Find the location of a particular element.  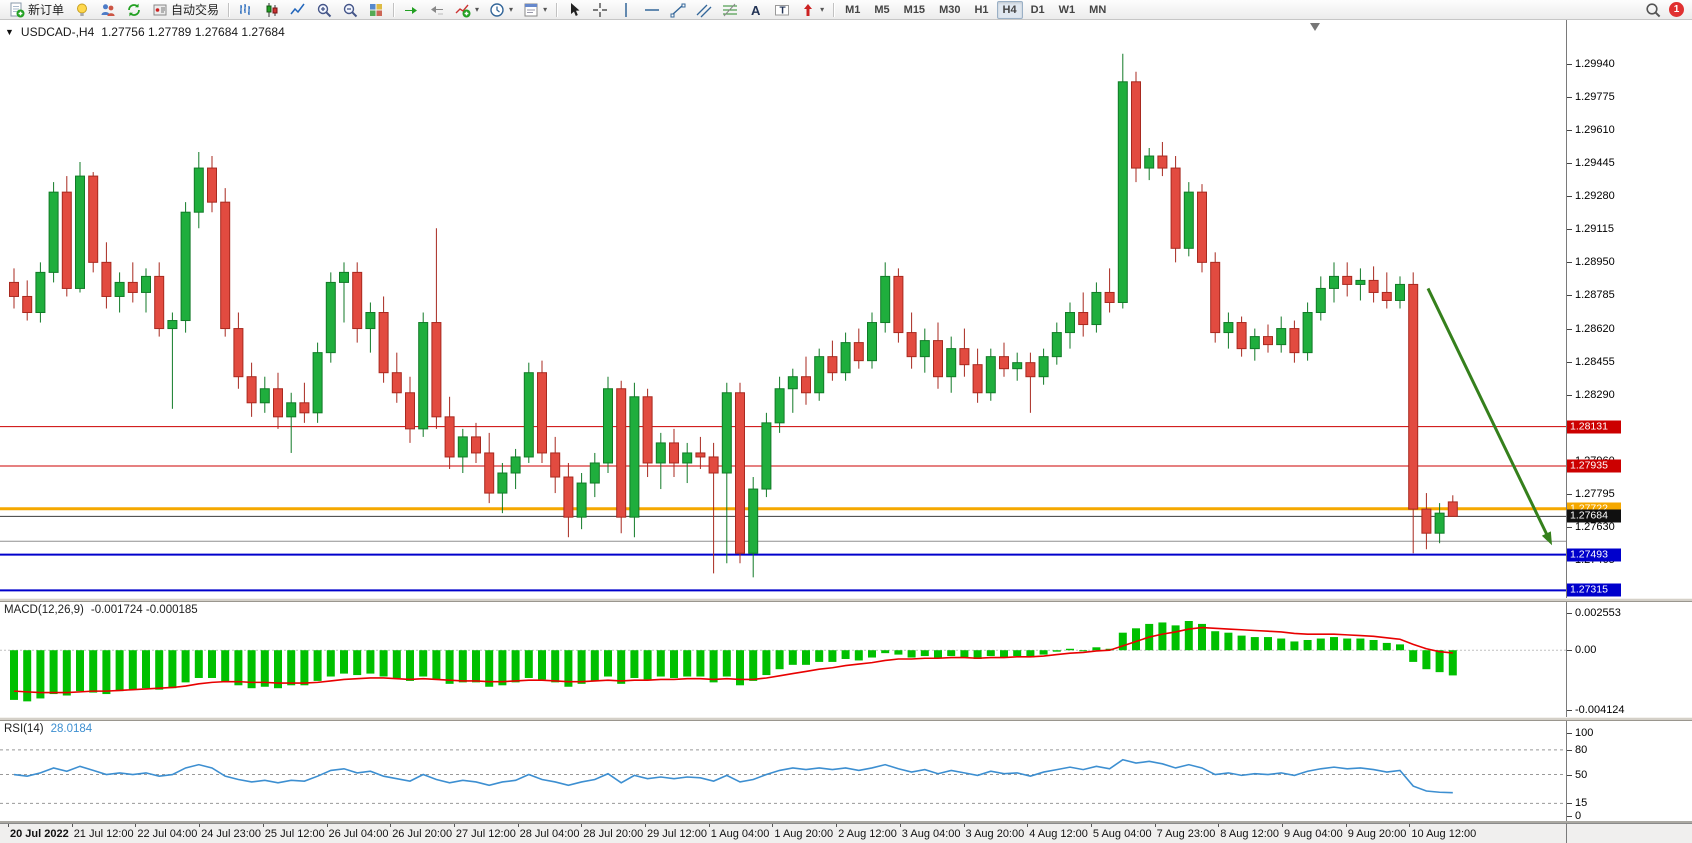

rsi-chart-svg is located at coordinates (783, 771).